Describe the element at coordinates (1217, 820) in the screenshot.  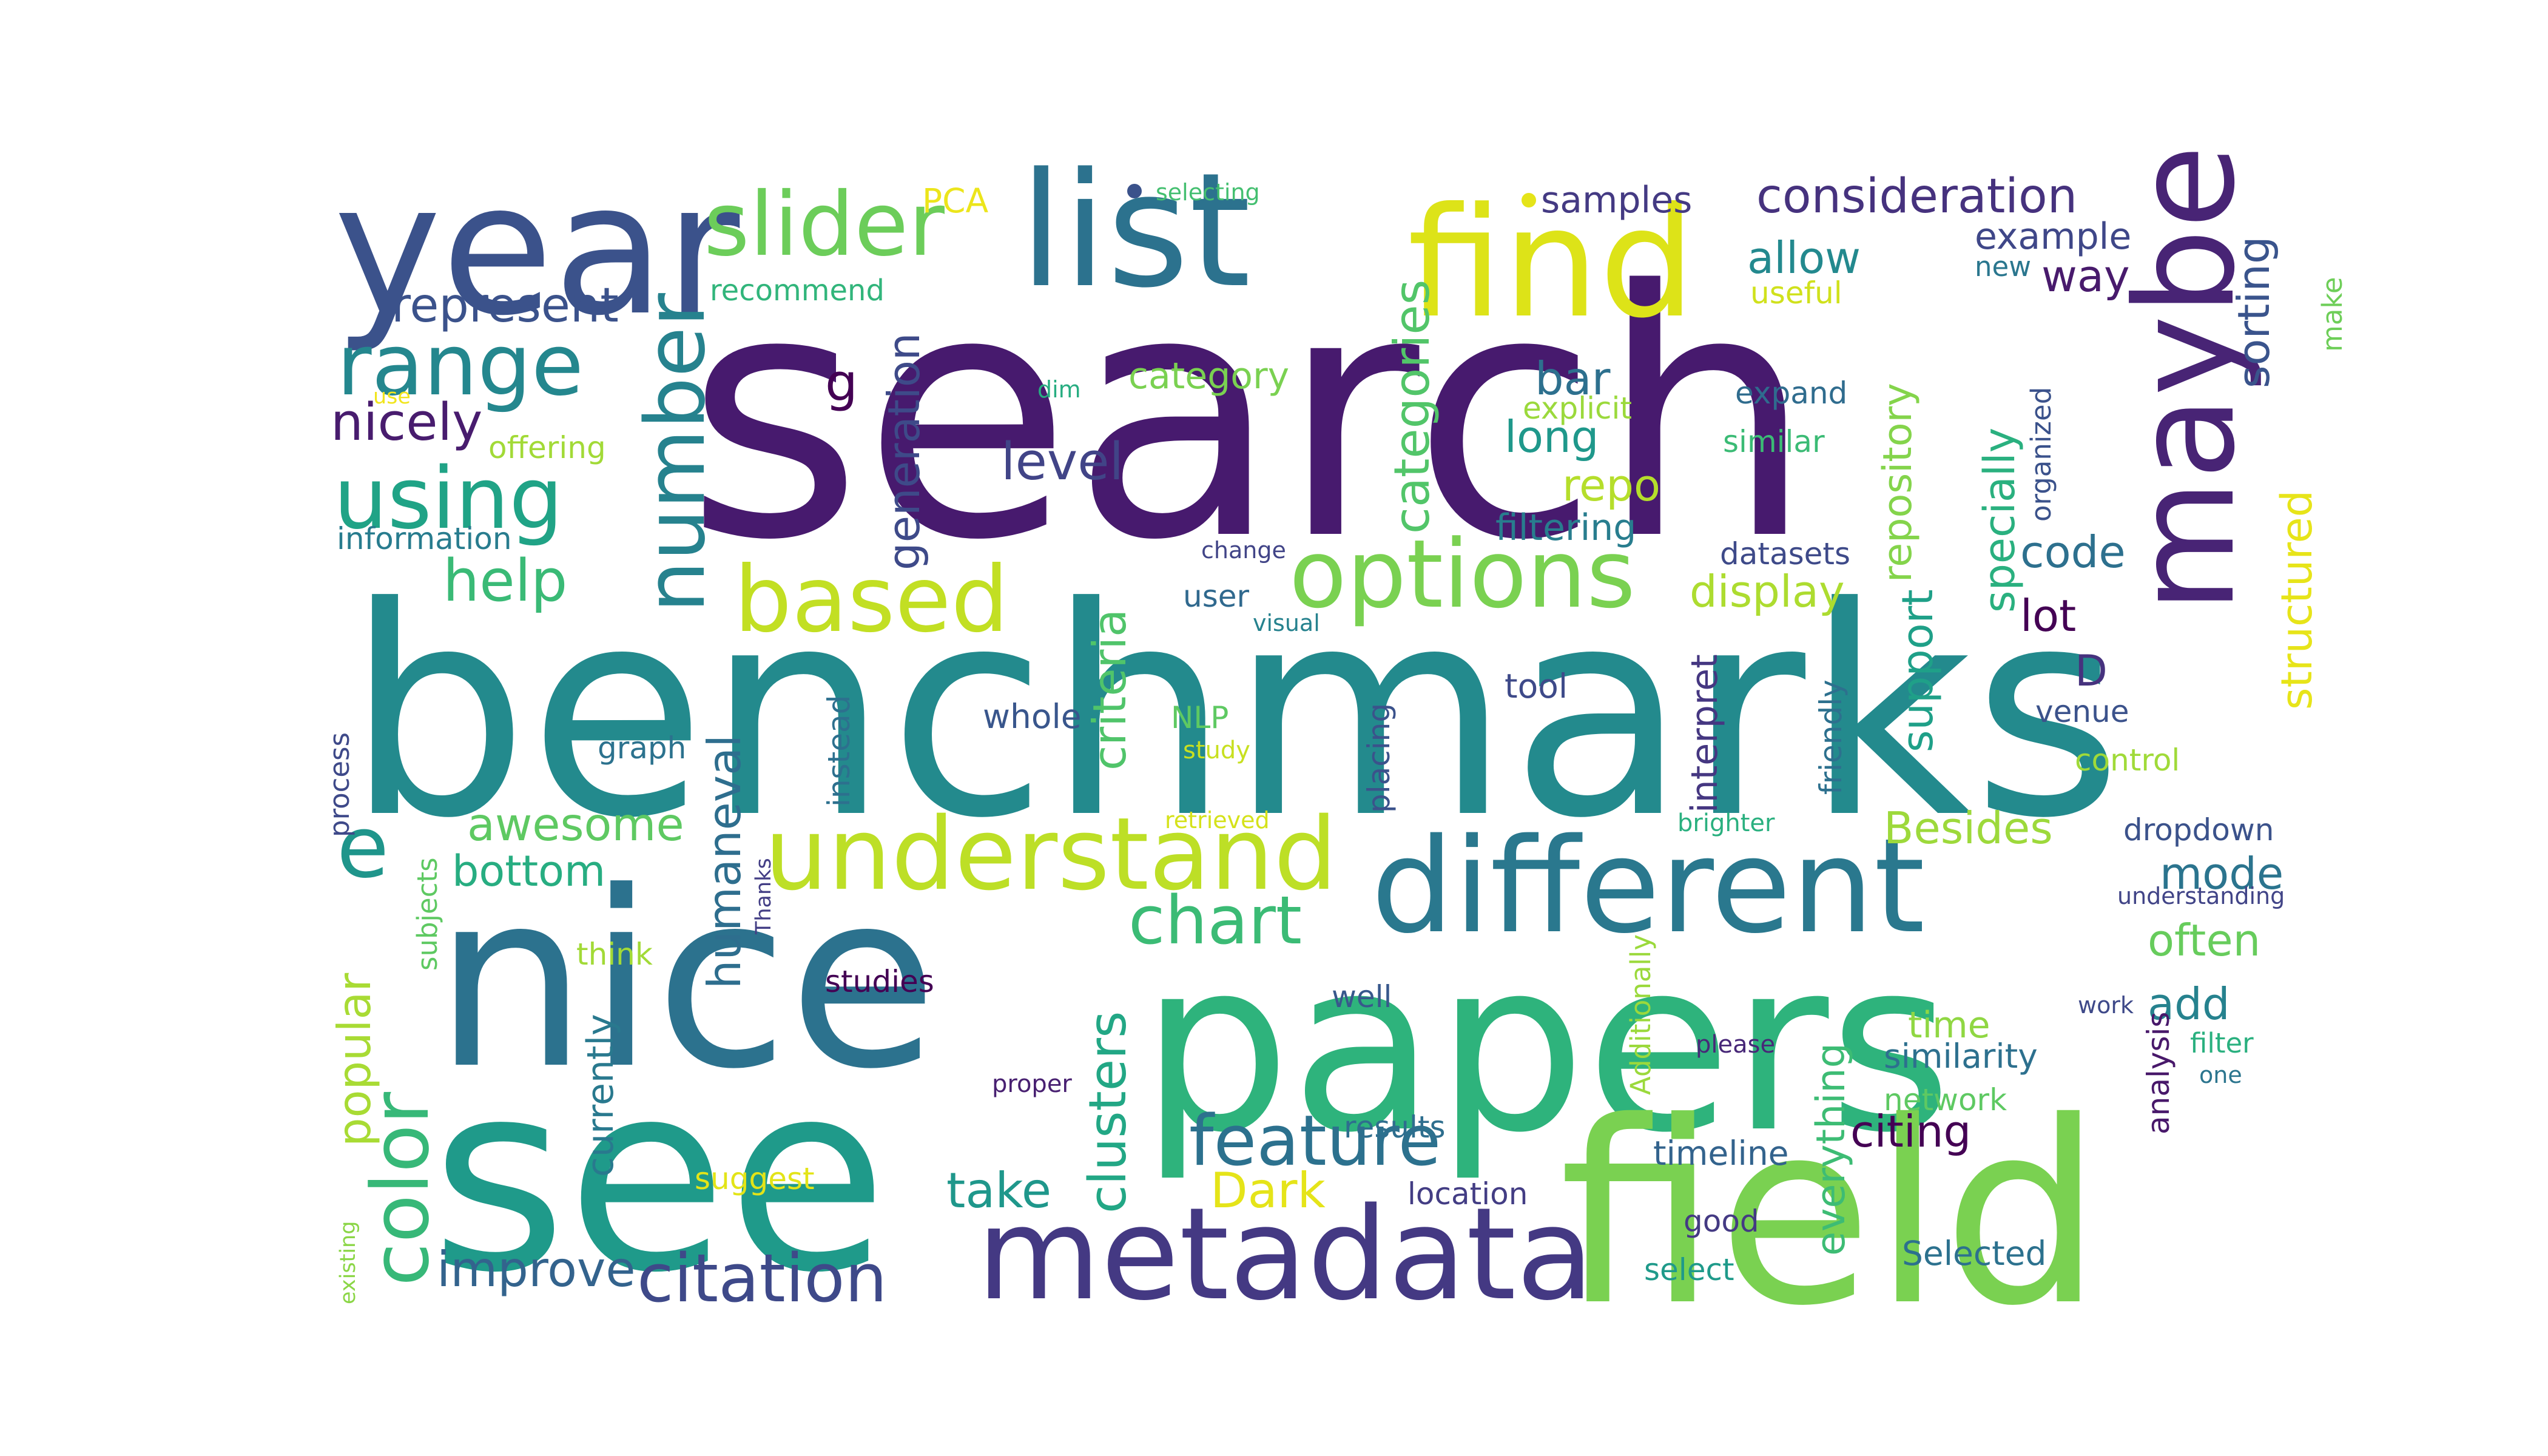
I see `cloud-word-retrieved: retrieved` at that location.